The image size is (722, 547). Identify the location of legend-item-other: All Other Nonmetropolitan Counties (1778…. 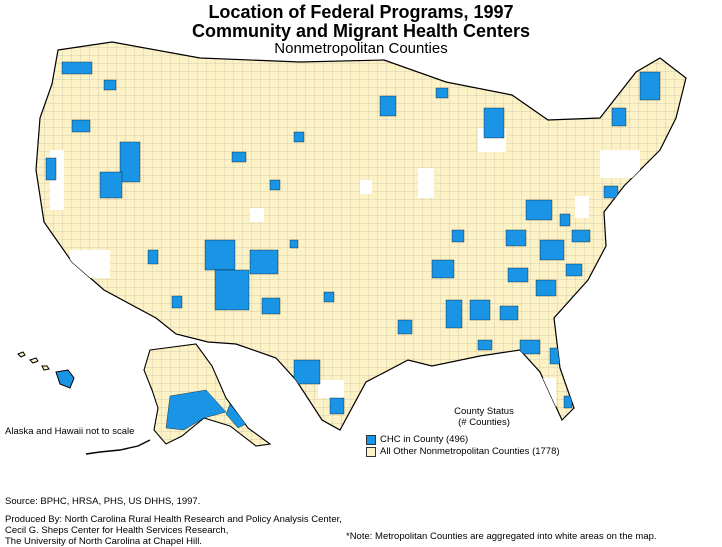
(463, 451).